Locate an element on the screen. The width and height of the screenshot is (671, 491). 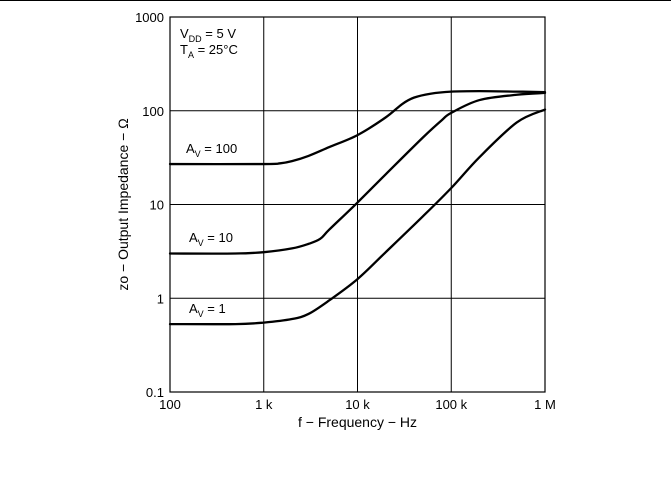
y-tick-label: 100 is located at coordinates (153, 111).